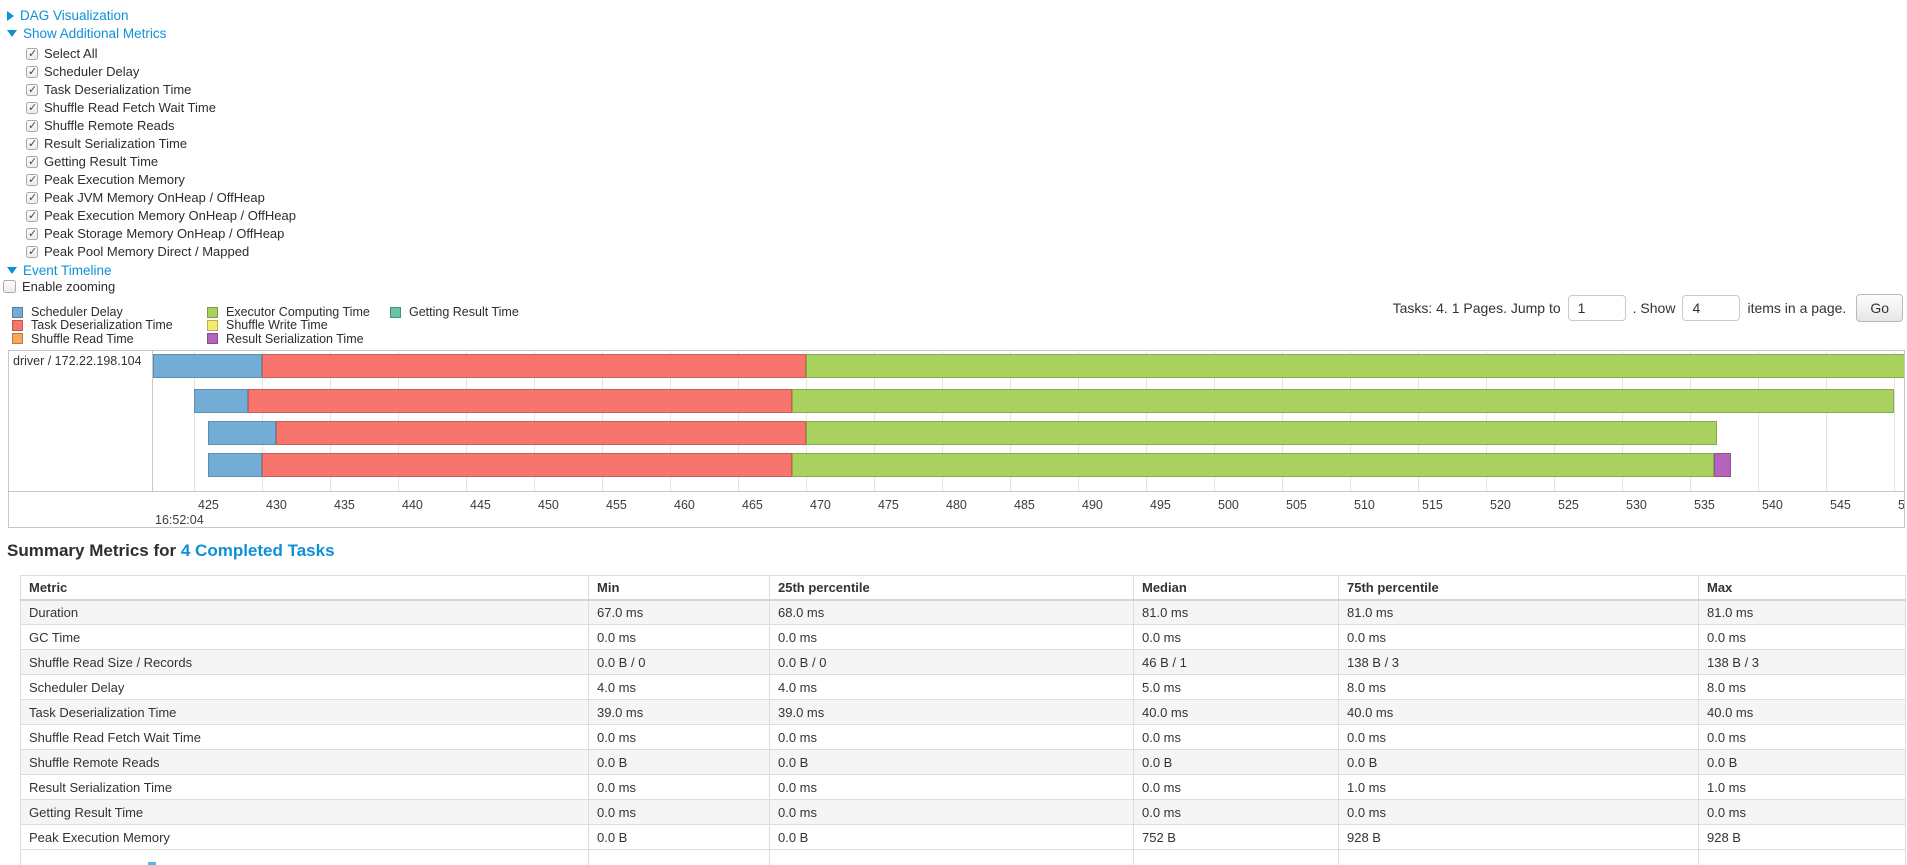  I want to click on metric-checkbox-row: Peak Storage Memory OnHeap / OffHeap, so click(155, 233).